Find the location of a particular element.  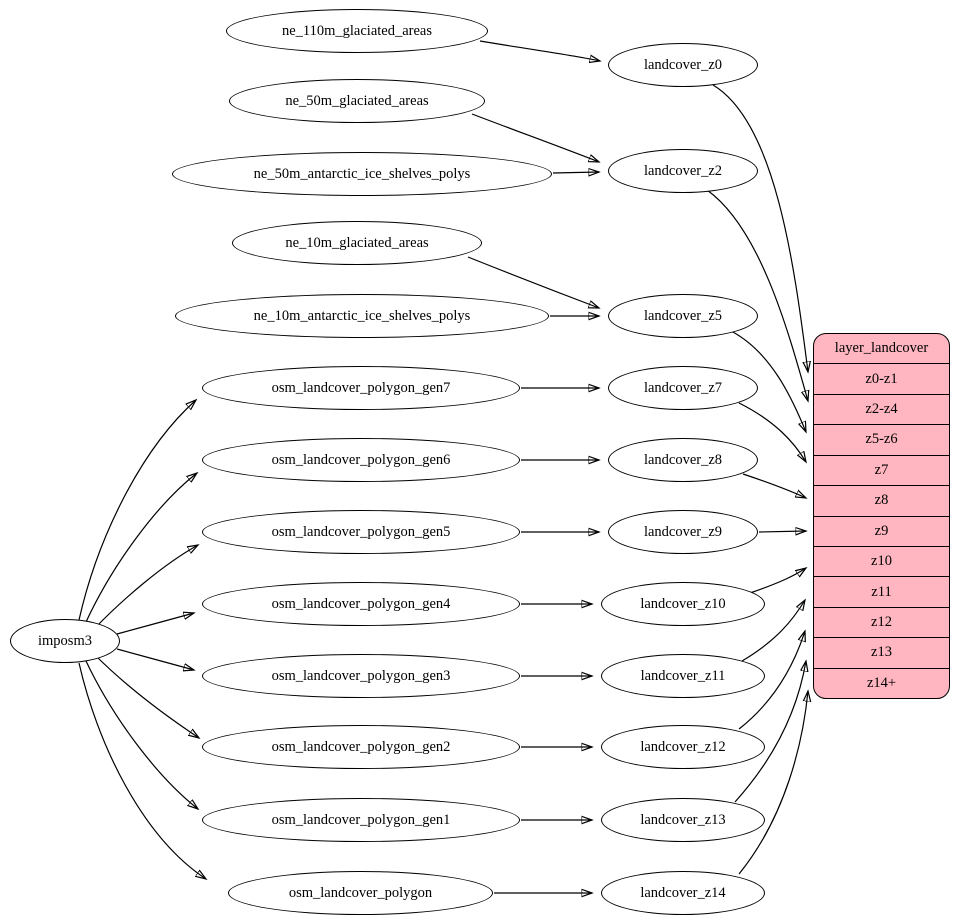

node-label: ne_110m_glaciated_areas is located at coordinates (357, 30).